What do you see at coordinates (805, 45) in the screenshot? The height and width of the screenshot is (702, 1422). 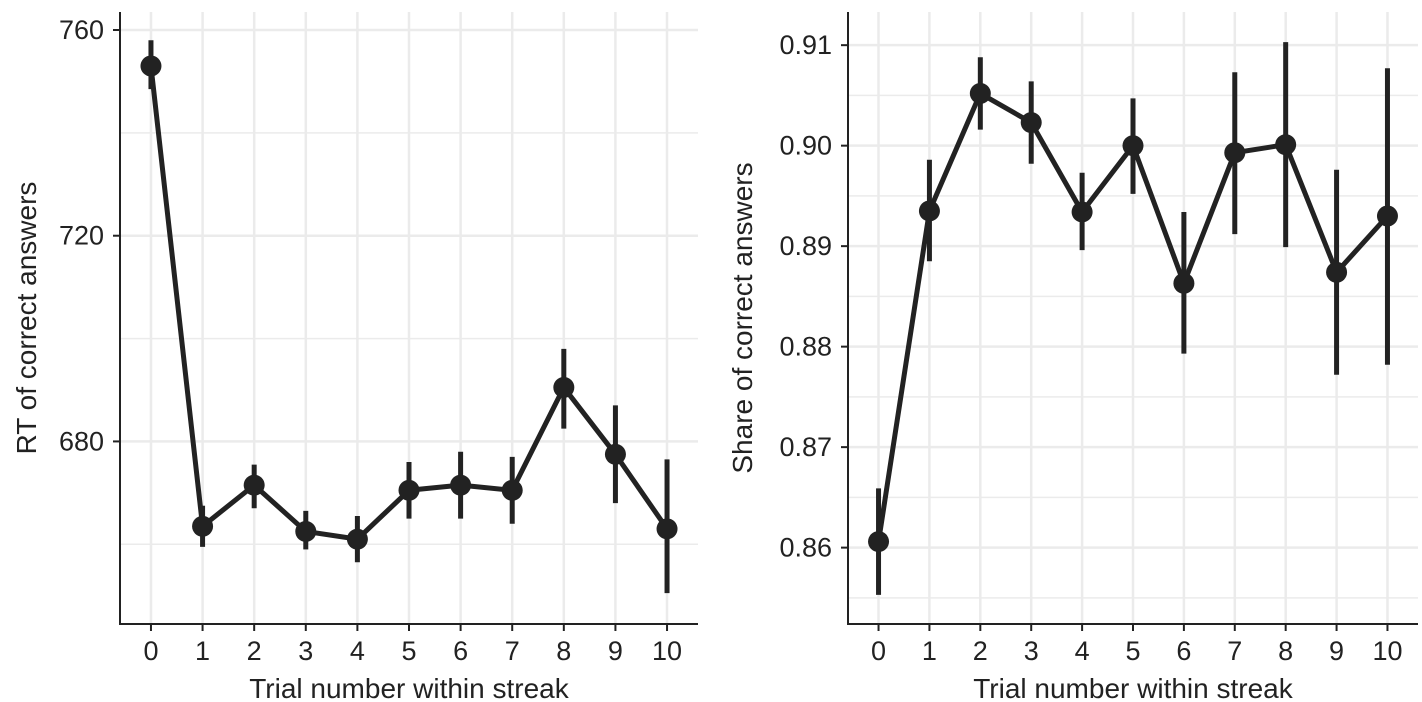 I see `y-tick-label: 0.91` at bounding box center [805, 45].